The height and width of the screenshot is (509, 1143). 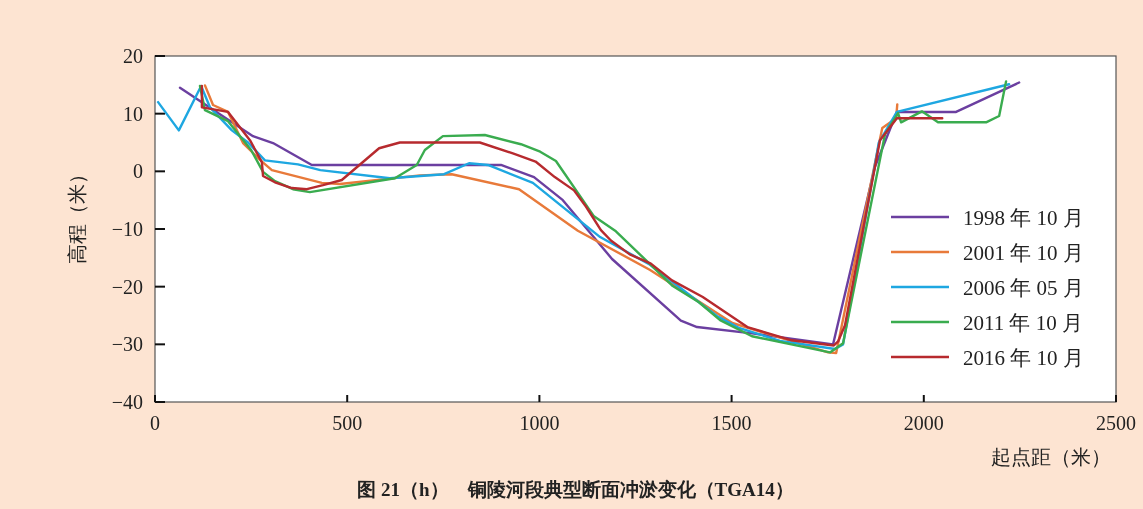 What do you see at coordinates (539, 423) in the screenshot?
I see `x-tick-label: 1000` at bounding box center [539, 423].